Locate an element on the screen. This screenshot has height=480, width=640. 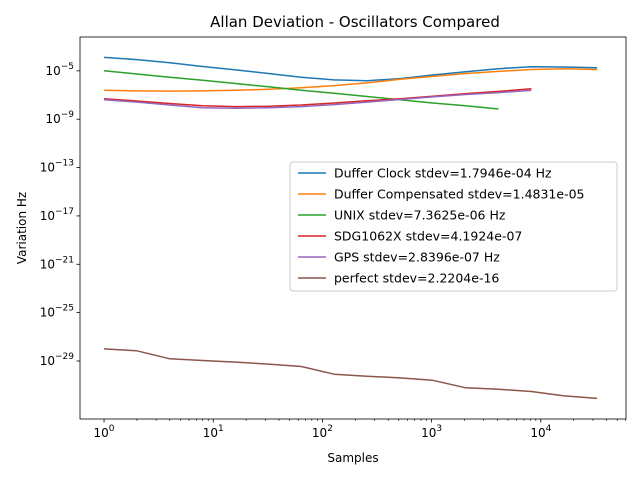
legend-entry-label: SDG1062X stdev=4.1924e-07 is located at coordinates (428, 236).